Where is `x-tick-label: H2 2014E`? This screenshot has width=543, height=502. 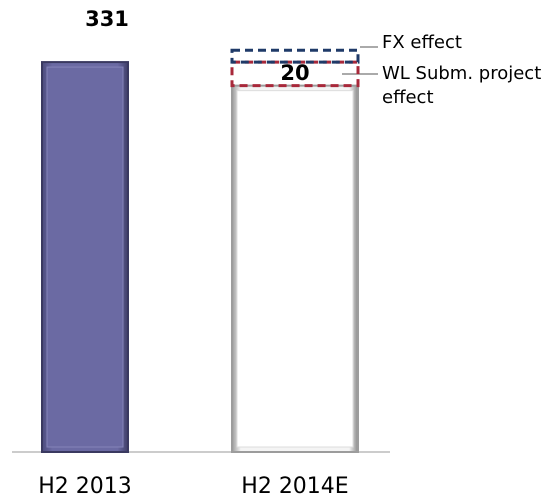 x-tick-label: H2 2014E is located at coordinates (294, 486).